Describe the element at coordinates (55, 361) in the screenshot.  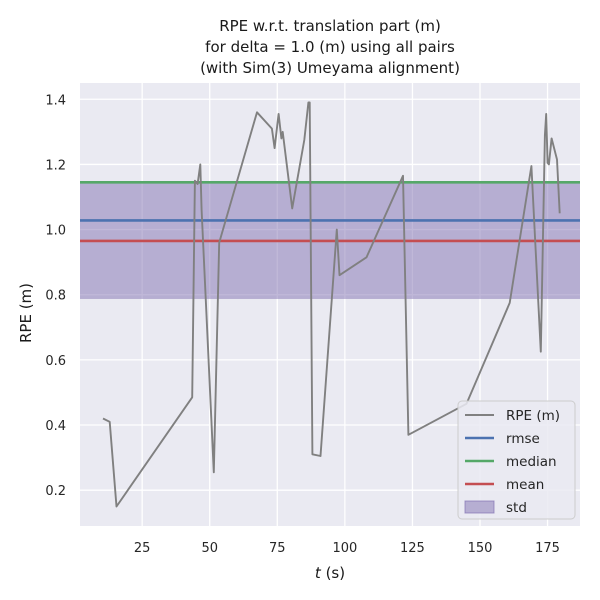
I see `y-tick-label: 0.6` at that location.